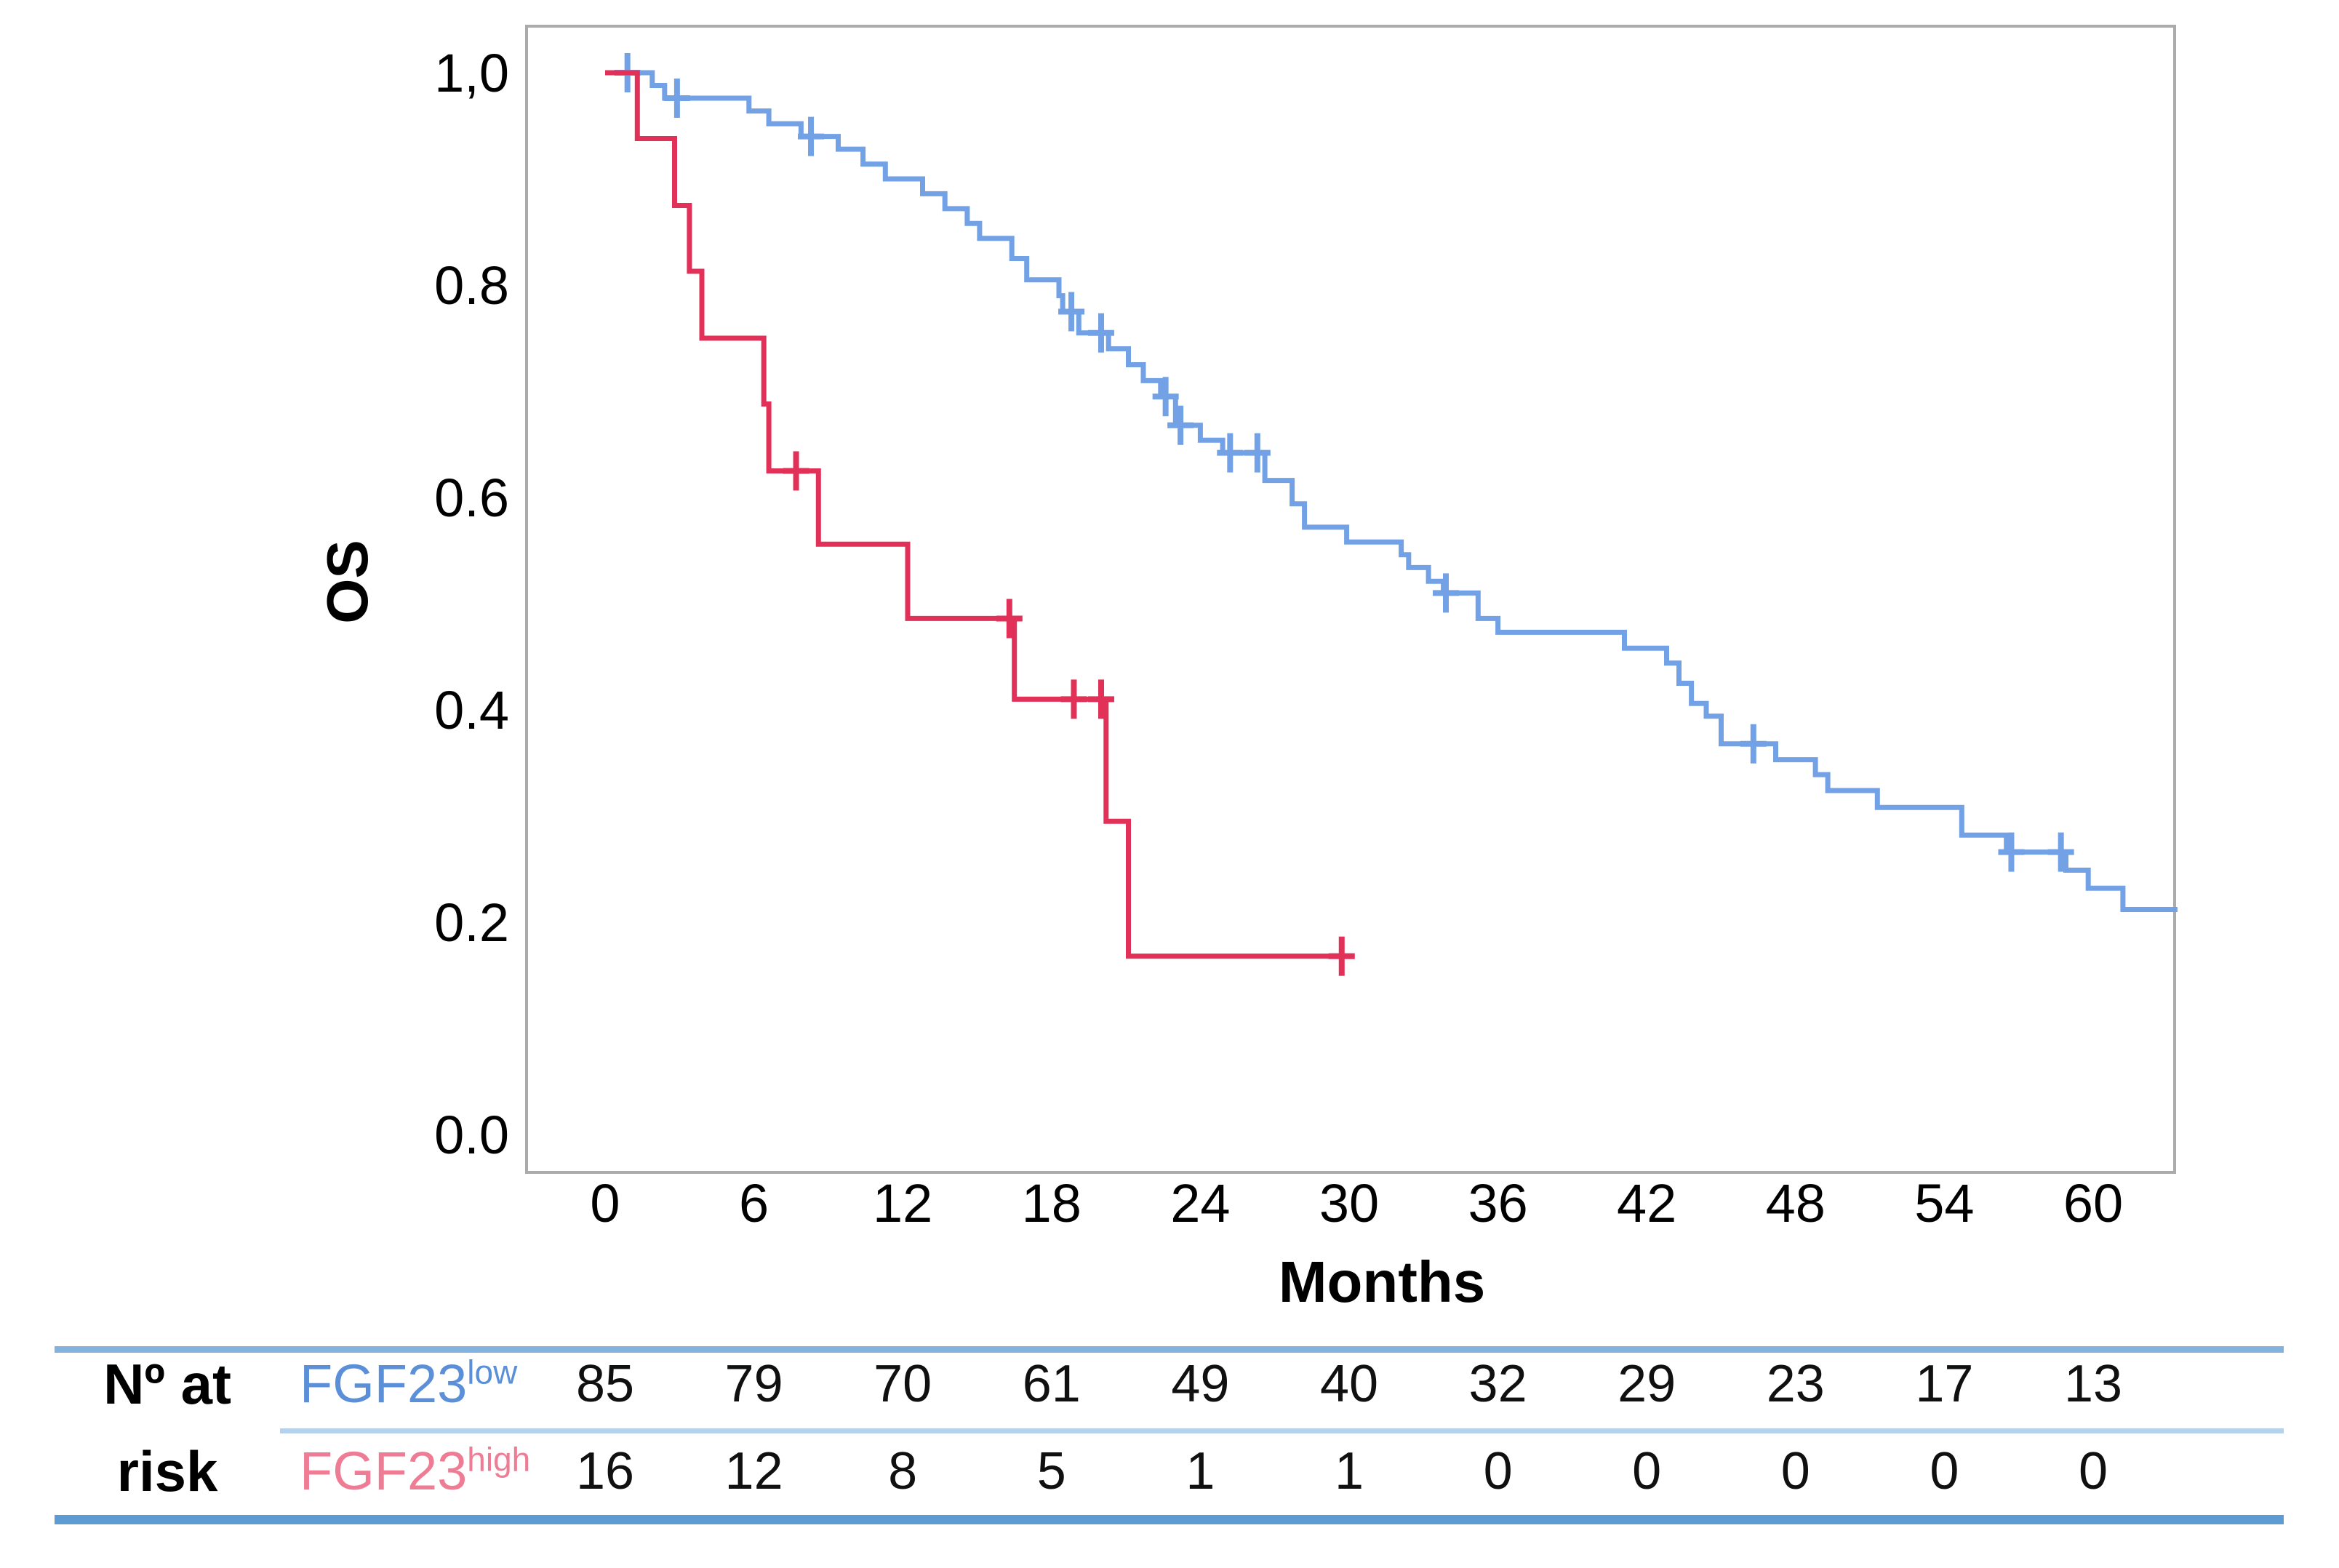  I want to click on y-tick-label: 0.2, so click(472, 922).